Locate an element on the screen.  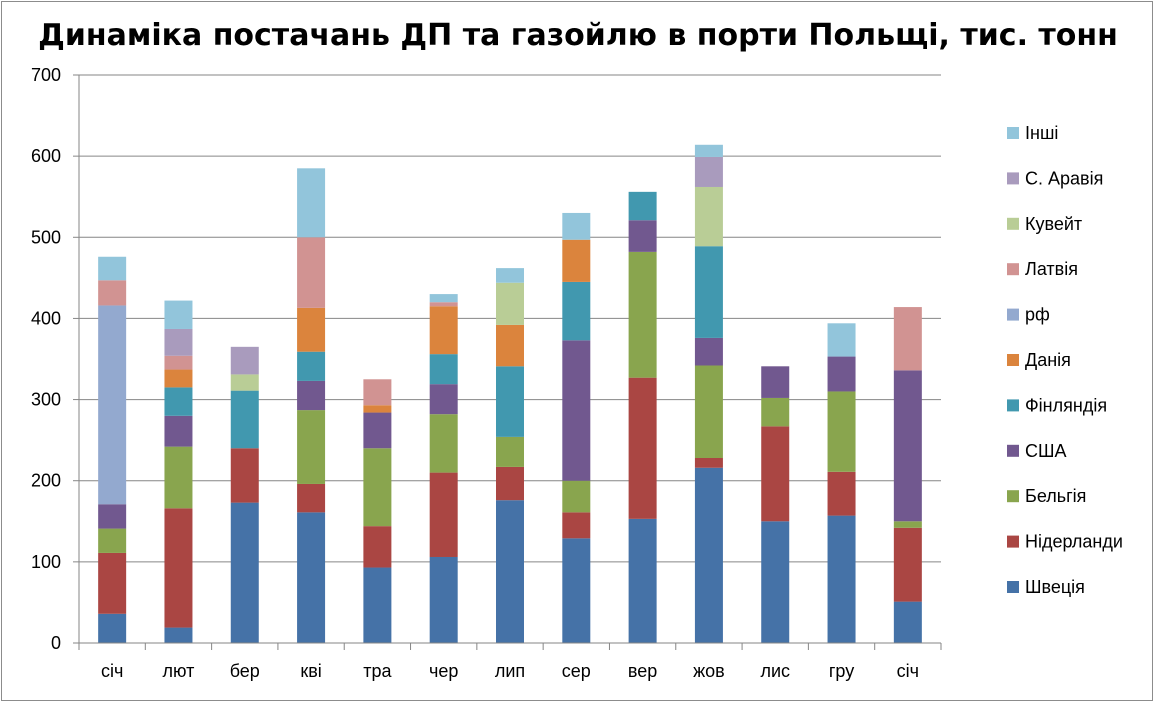
y-tick-label: 200 is located at coordinates (46, 481).